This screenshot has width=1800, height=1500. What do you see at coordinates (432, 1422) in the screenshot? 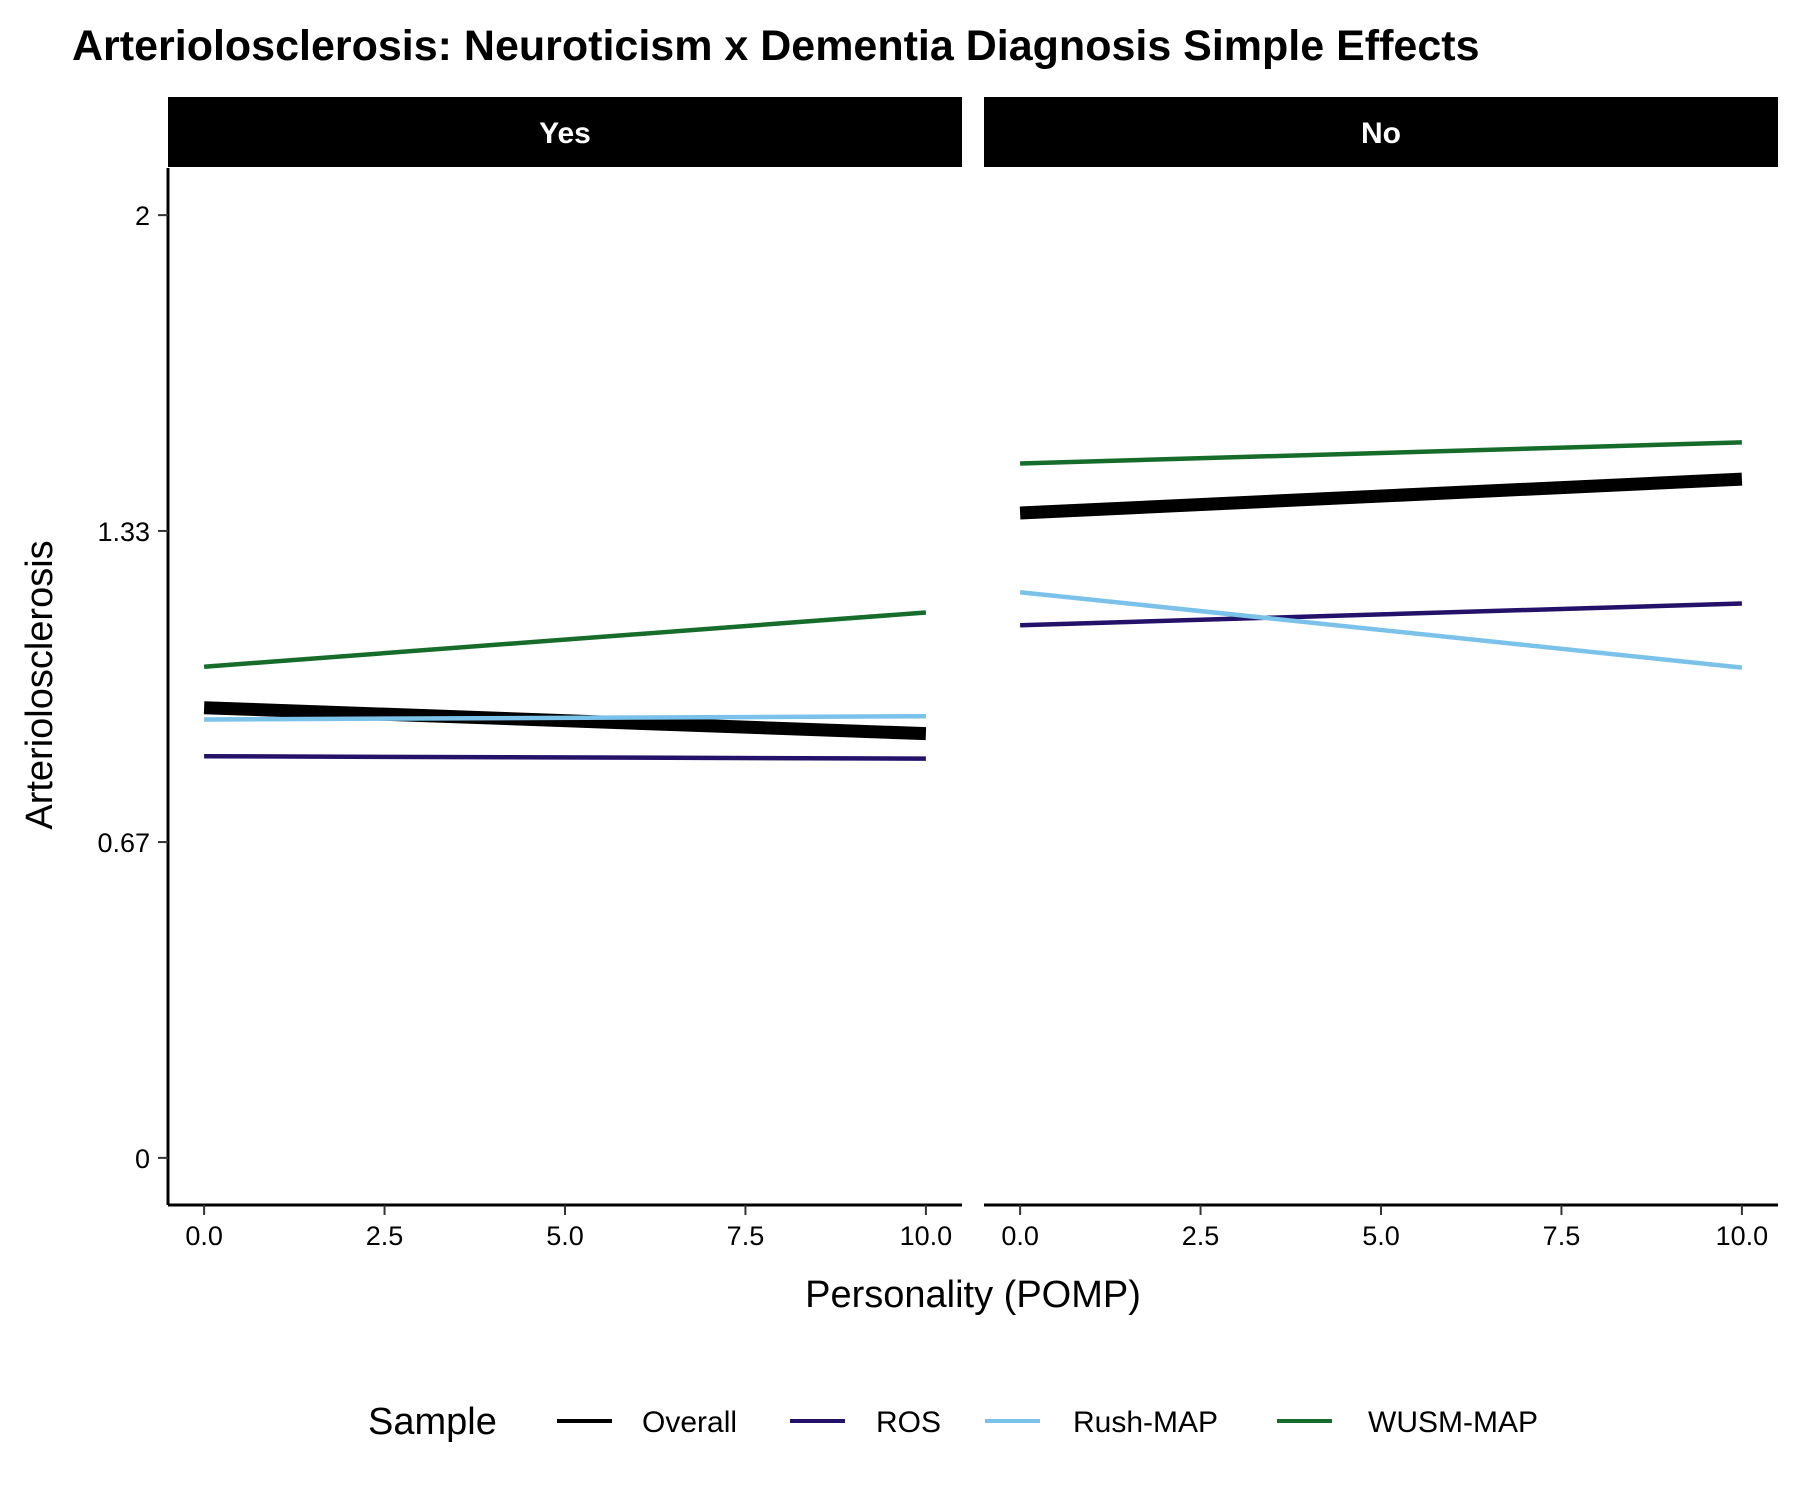
I see `legend-title: Sample` at bounding box center [432, 1422].